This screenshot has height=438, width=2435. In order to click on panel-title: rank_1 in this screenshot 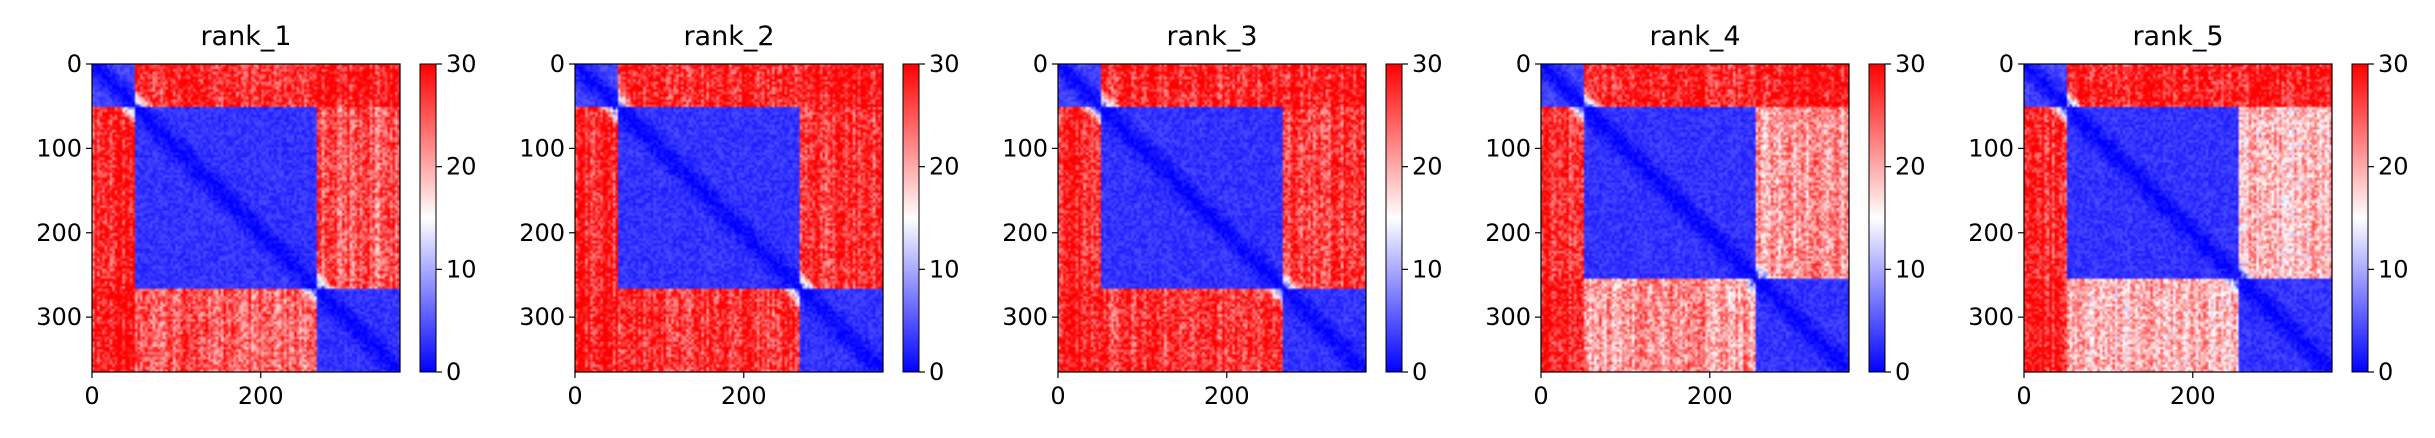, I will do `click(245, 36)`.